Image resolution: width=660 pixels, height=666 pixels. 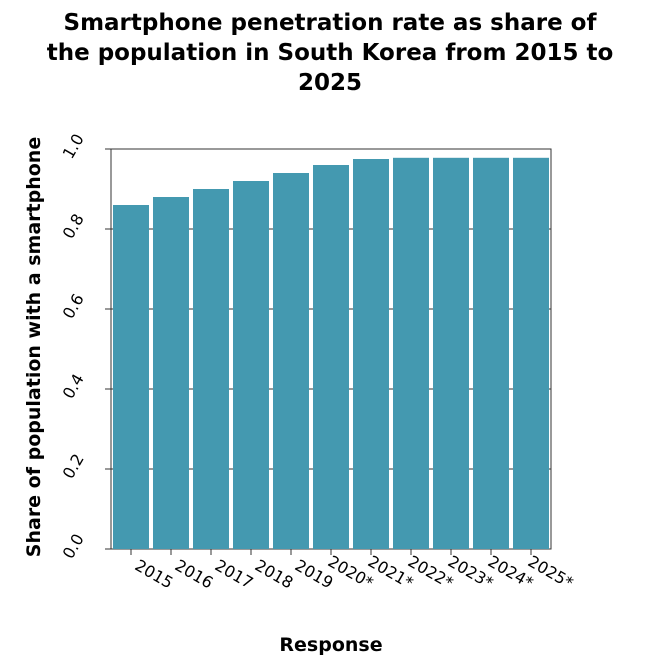 What do you see at coordinates (351, 572) in the screenshot?
I see `x-tick-label-2020-star: 2020*` at bounding box center [351, 572].